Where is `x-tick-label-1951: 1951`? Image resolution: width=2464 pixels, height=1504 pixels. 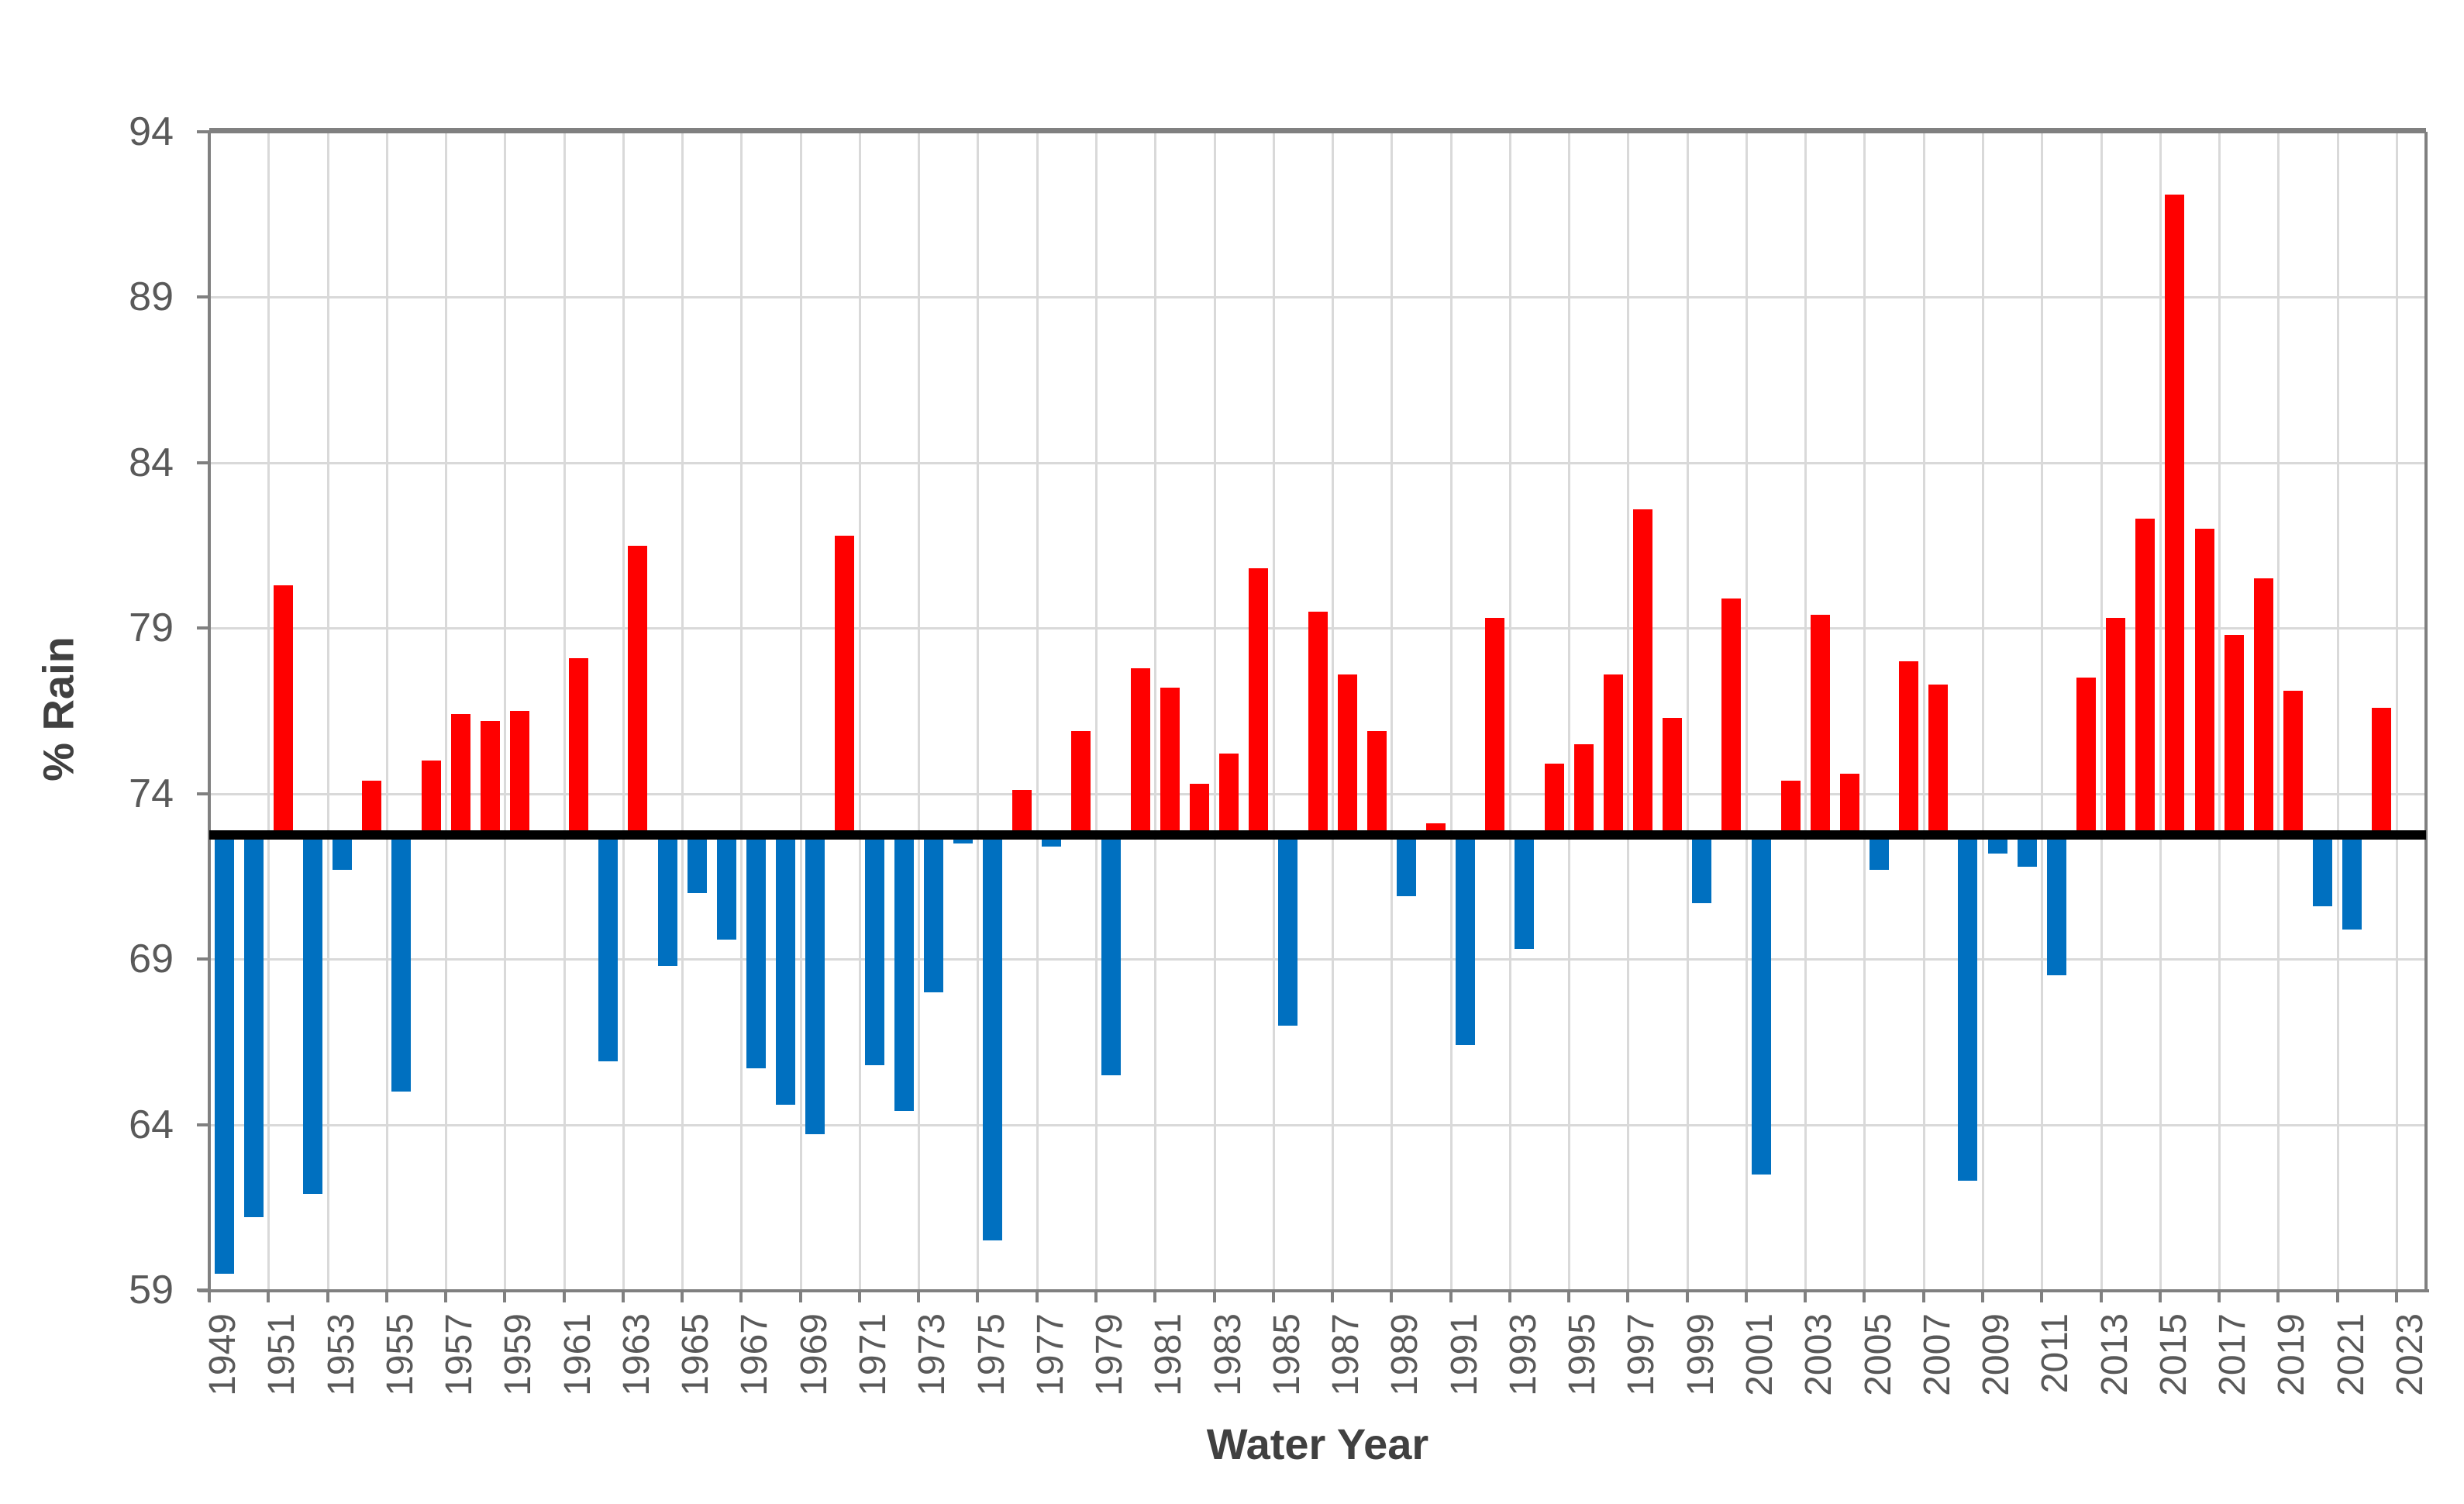 x-tick-label-1951: 1951 is located at coordinates (282, 1355).